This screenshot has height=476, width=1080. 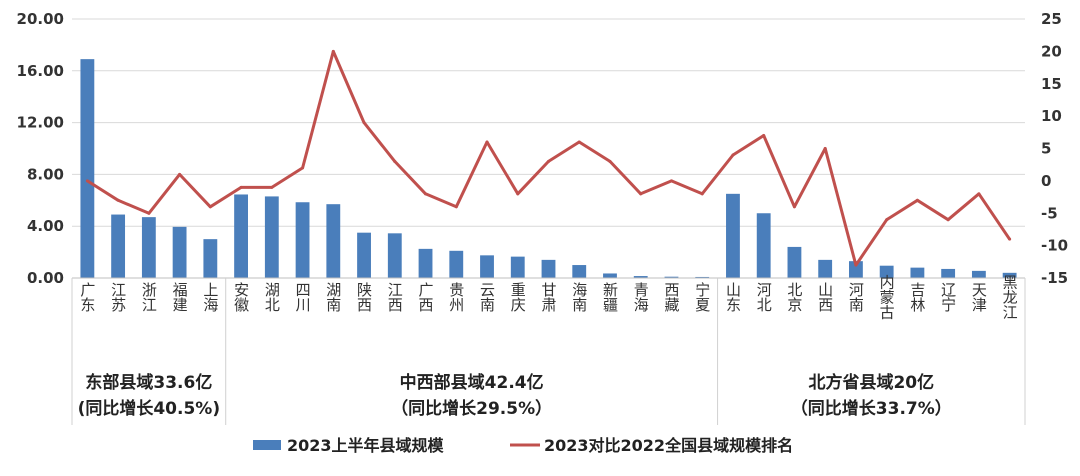 I want to click on y-right-tick-label: 25, so click(x=1051, y=19).